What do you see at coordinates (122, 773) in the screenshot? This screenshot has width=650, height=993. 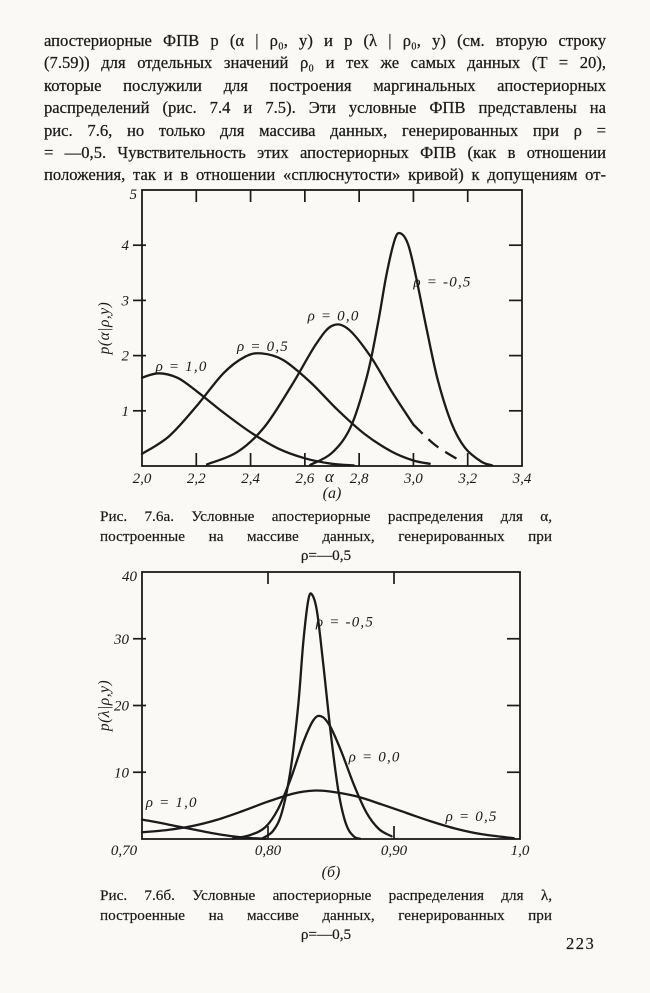 I see `y-tick-label: 10` at bounding box center [122, 773].